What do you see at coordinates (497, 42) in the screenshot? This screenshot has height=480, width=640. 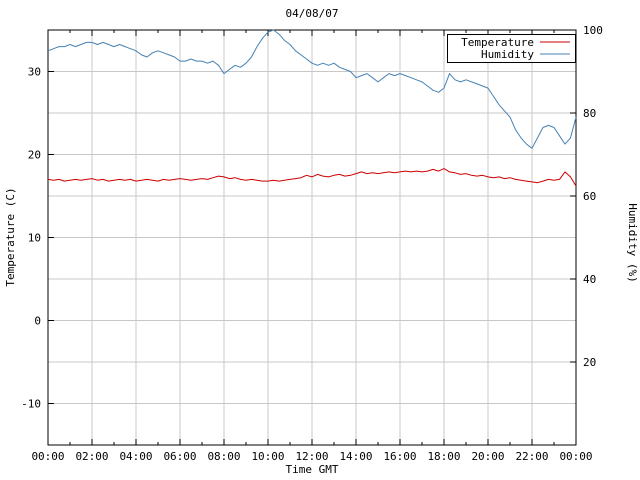 I see `legend-label-temperature: Temperature` at bounding box center [497, 42].